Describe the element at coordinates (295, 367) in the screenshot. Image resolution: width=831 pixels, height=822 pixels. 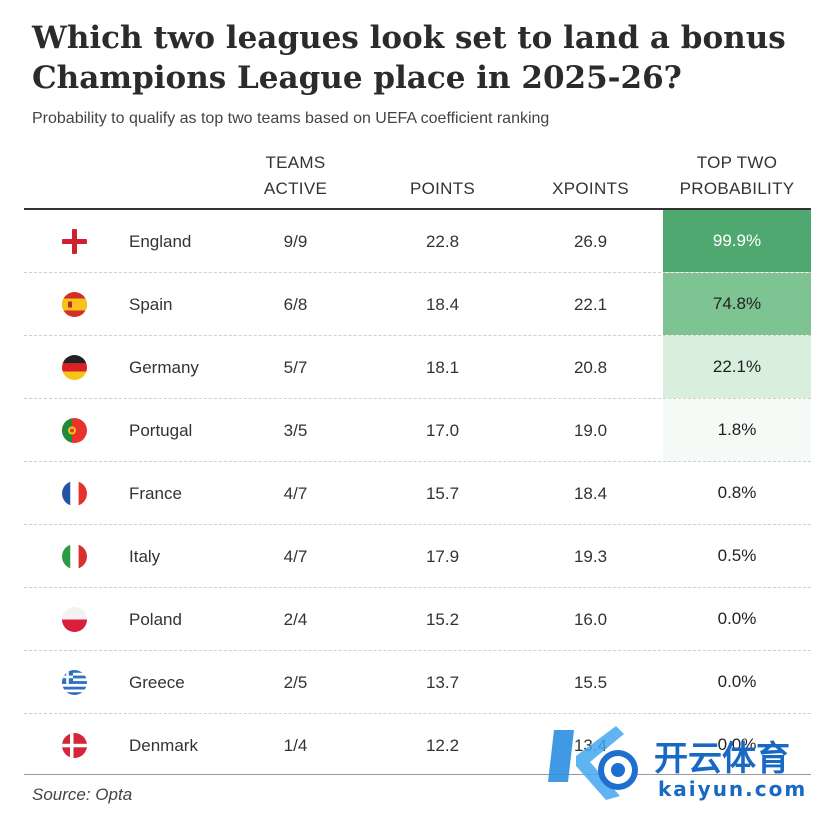
I see `teams-active-cell: 5/7` at that location.